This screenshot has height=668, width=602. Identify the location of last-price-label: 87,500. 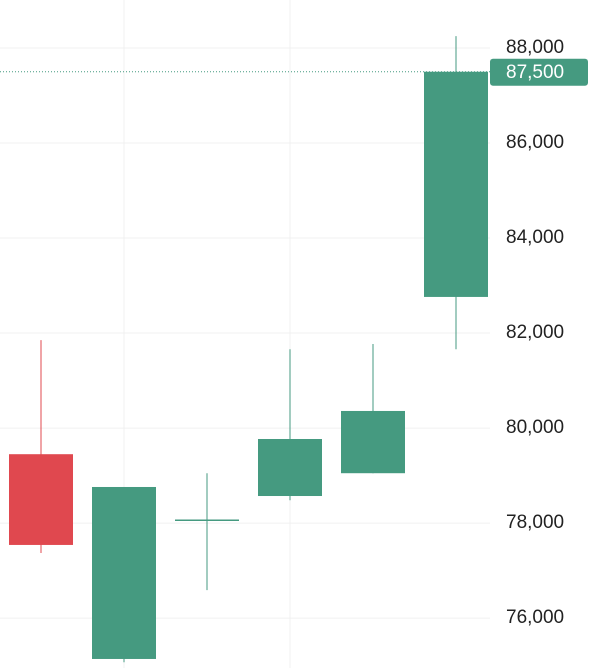
(535, 72).